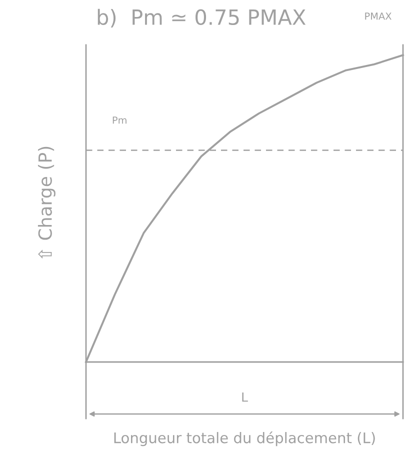  Describe the element at coordinates (202, 18) in the screenshot. I see `chart-title: b) Pm ≃ 0.75 PMAX` at that location.